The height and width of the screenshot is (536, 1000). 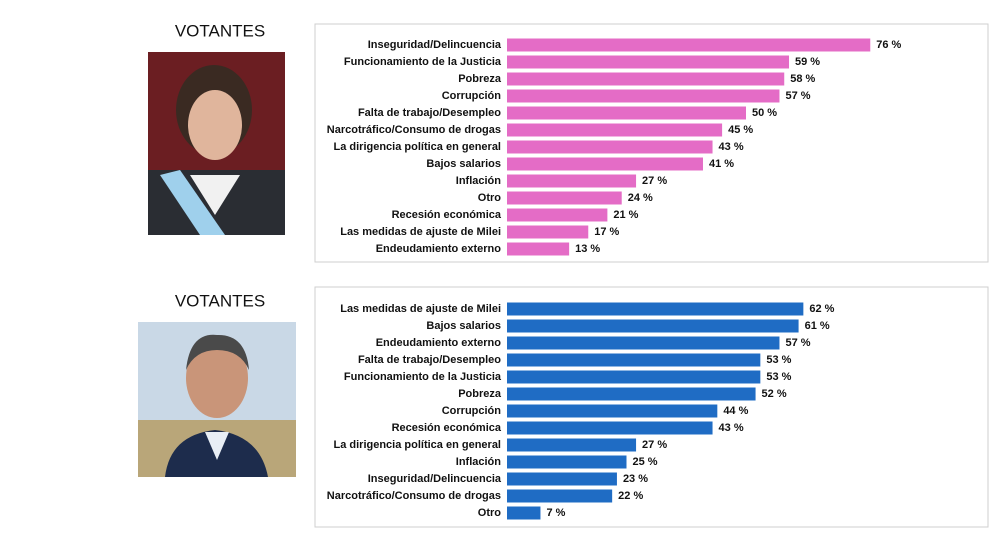 What do you see at coordinates (802, 79) in the screenshot?
I see `value-label: 58 %` at bounding box center [802, 79].